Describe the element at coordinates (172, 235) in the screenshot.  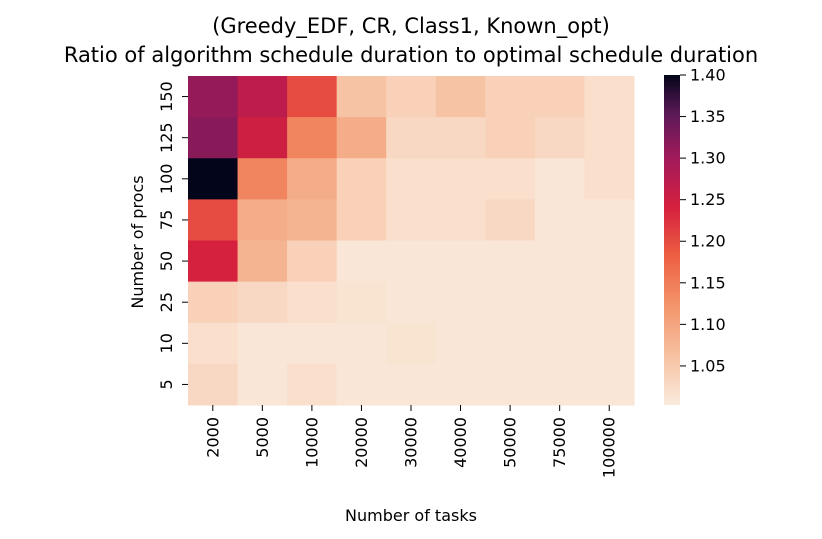
I see `y-axis-ticks: 150 125 100 75 50 25 10 5` at that location.